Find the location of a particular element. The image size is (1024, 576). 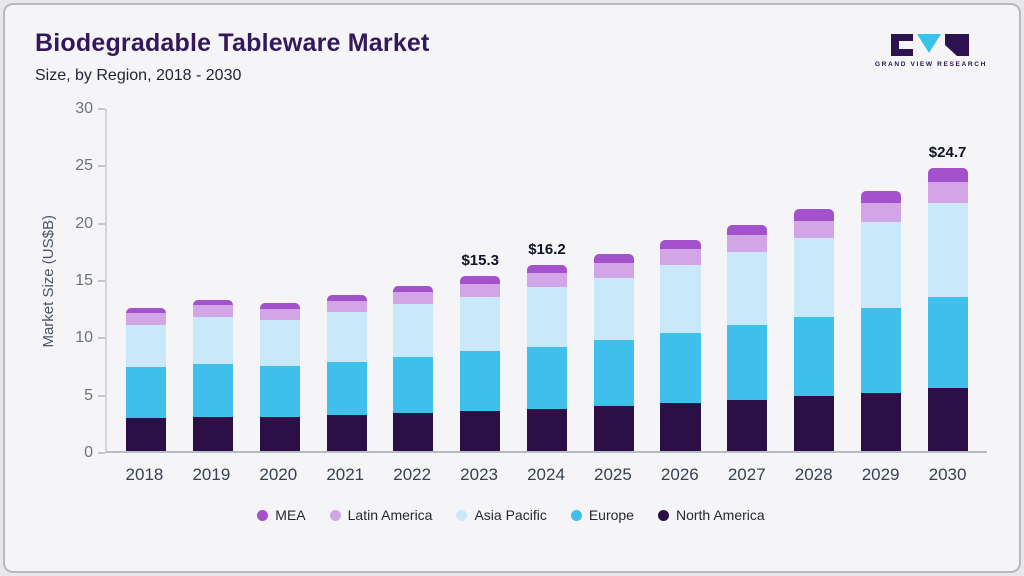

bar-group-2019 is located at coordinates (213, 280).